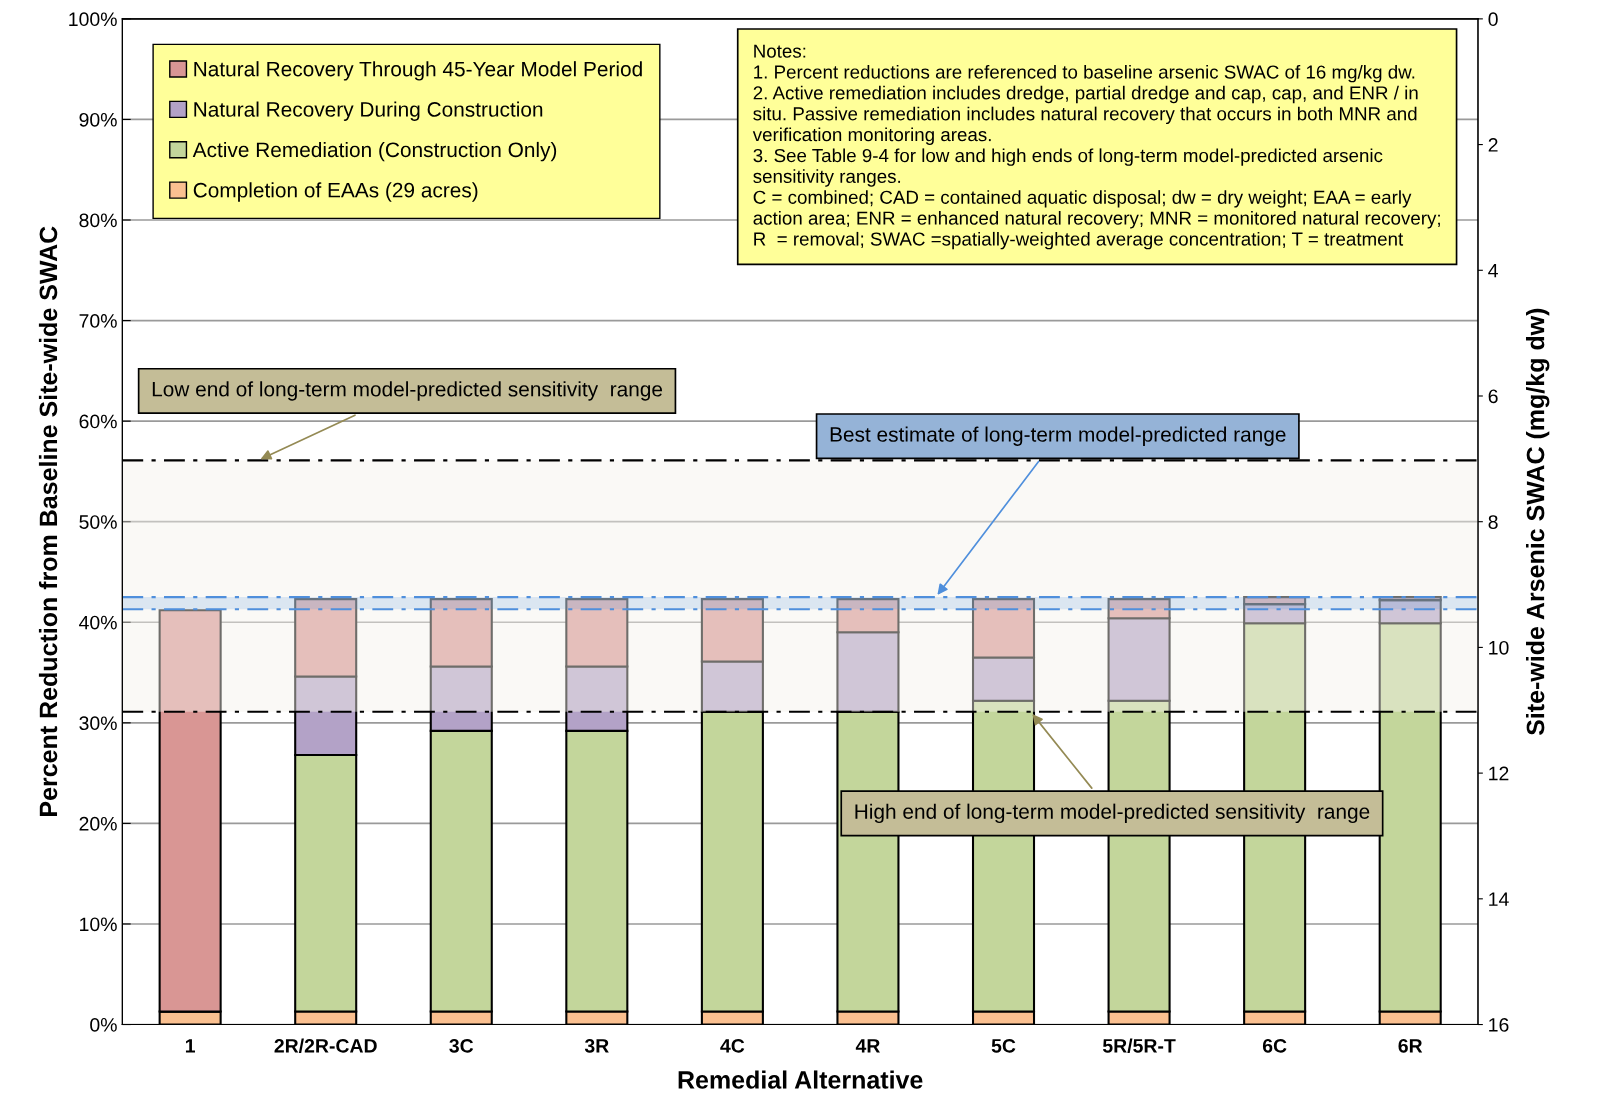 The image size is (1610, 1110). Describe the element at coordinates (461, 1045) in the screenshot. I see `x-tick-label: 3C` at that location.